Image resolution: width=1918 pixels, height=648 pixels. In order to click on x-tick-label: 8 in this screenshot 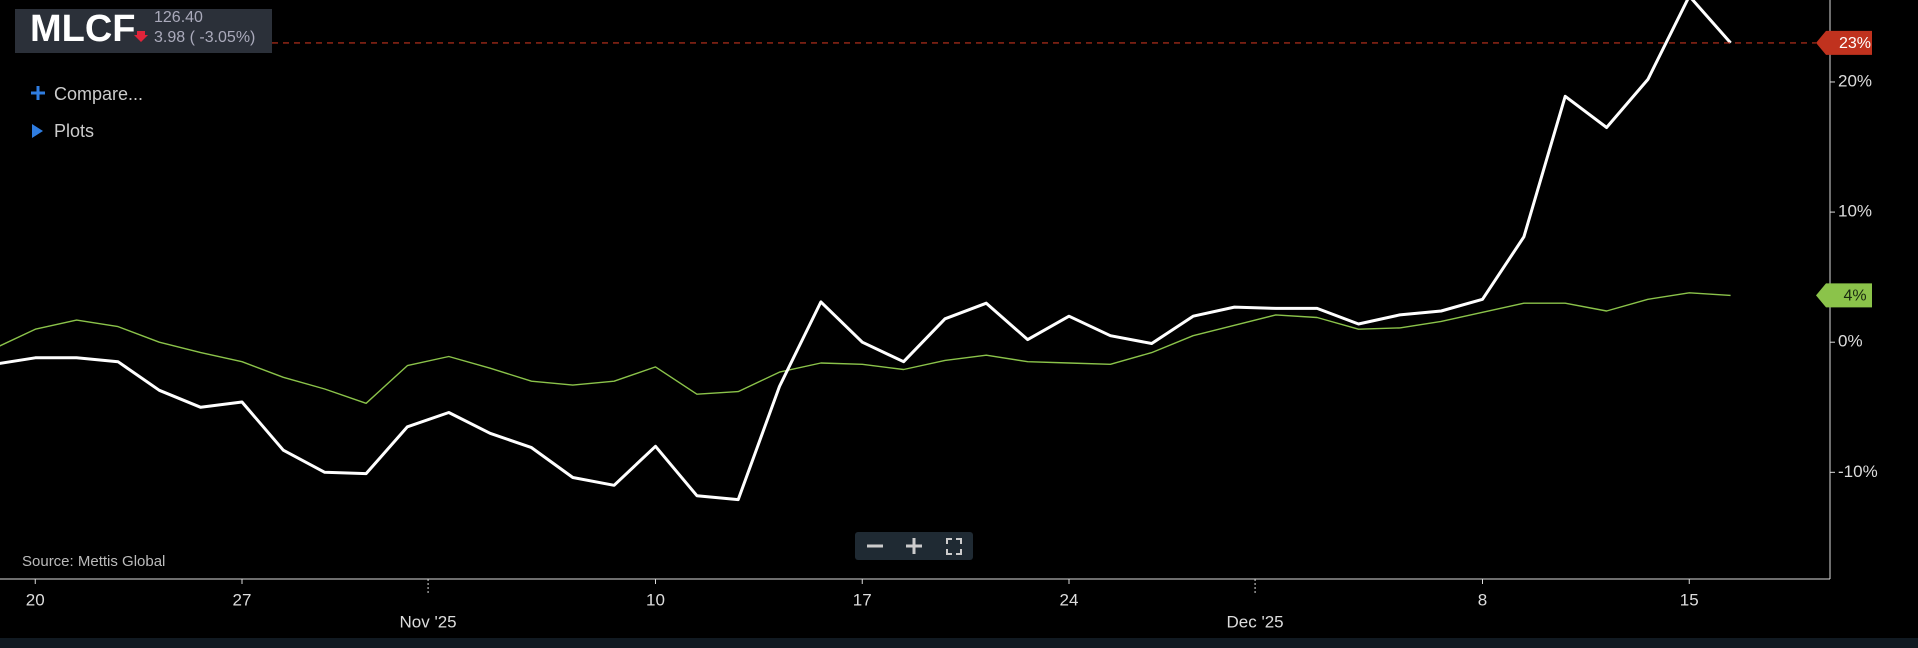, I will do `click(1482, 599)`.